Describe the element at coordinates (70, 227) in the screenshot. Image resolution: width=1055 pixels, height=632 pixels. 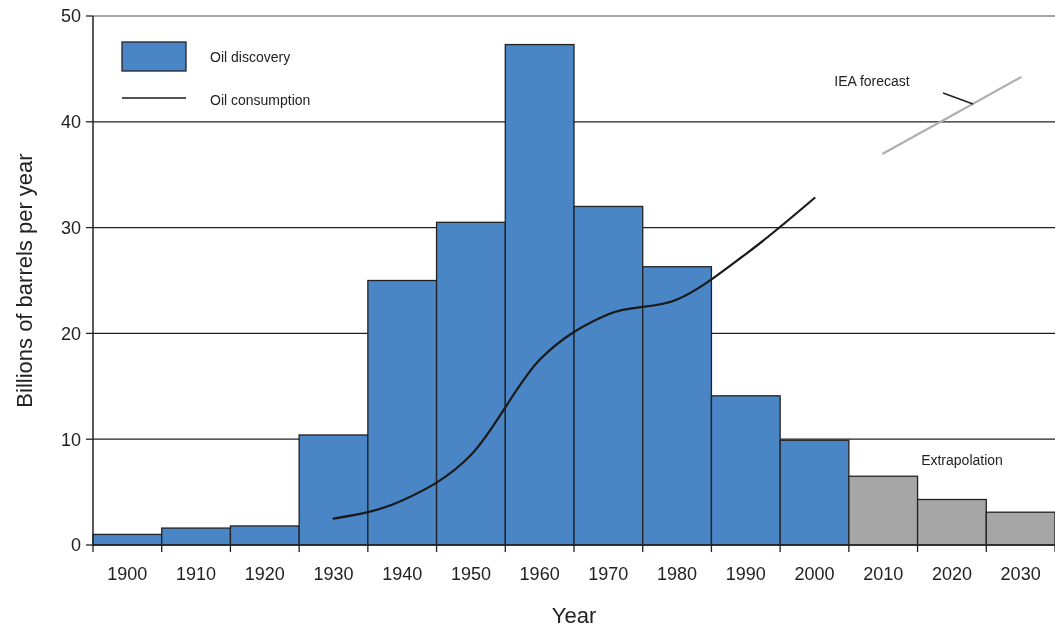
I see `y-tick-label: 30` at that location.